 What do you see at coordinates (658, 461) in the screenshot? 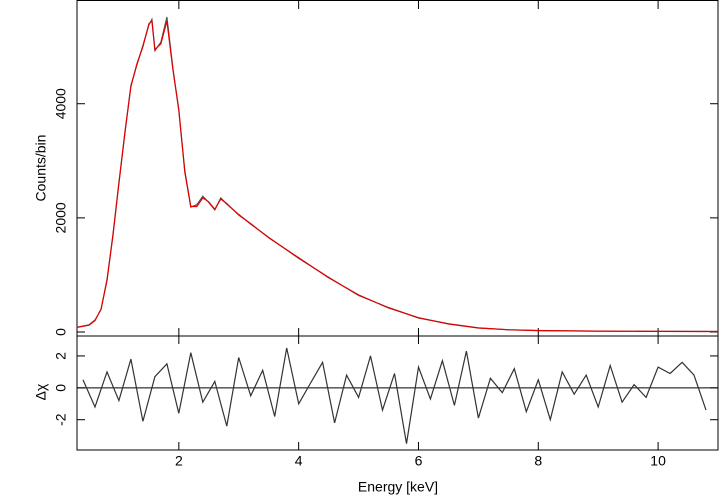
I see `x-tick-label: 10` at bounding box center [658, 461].